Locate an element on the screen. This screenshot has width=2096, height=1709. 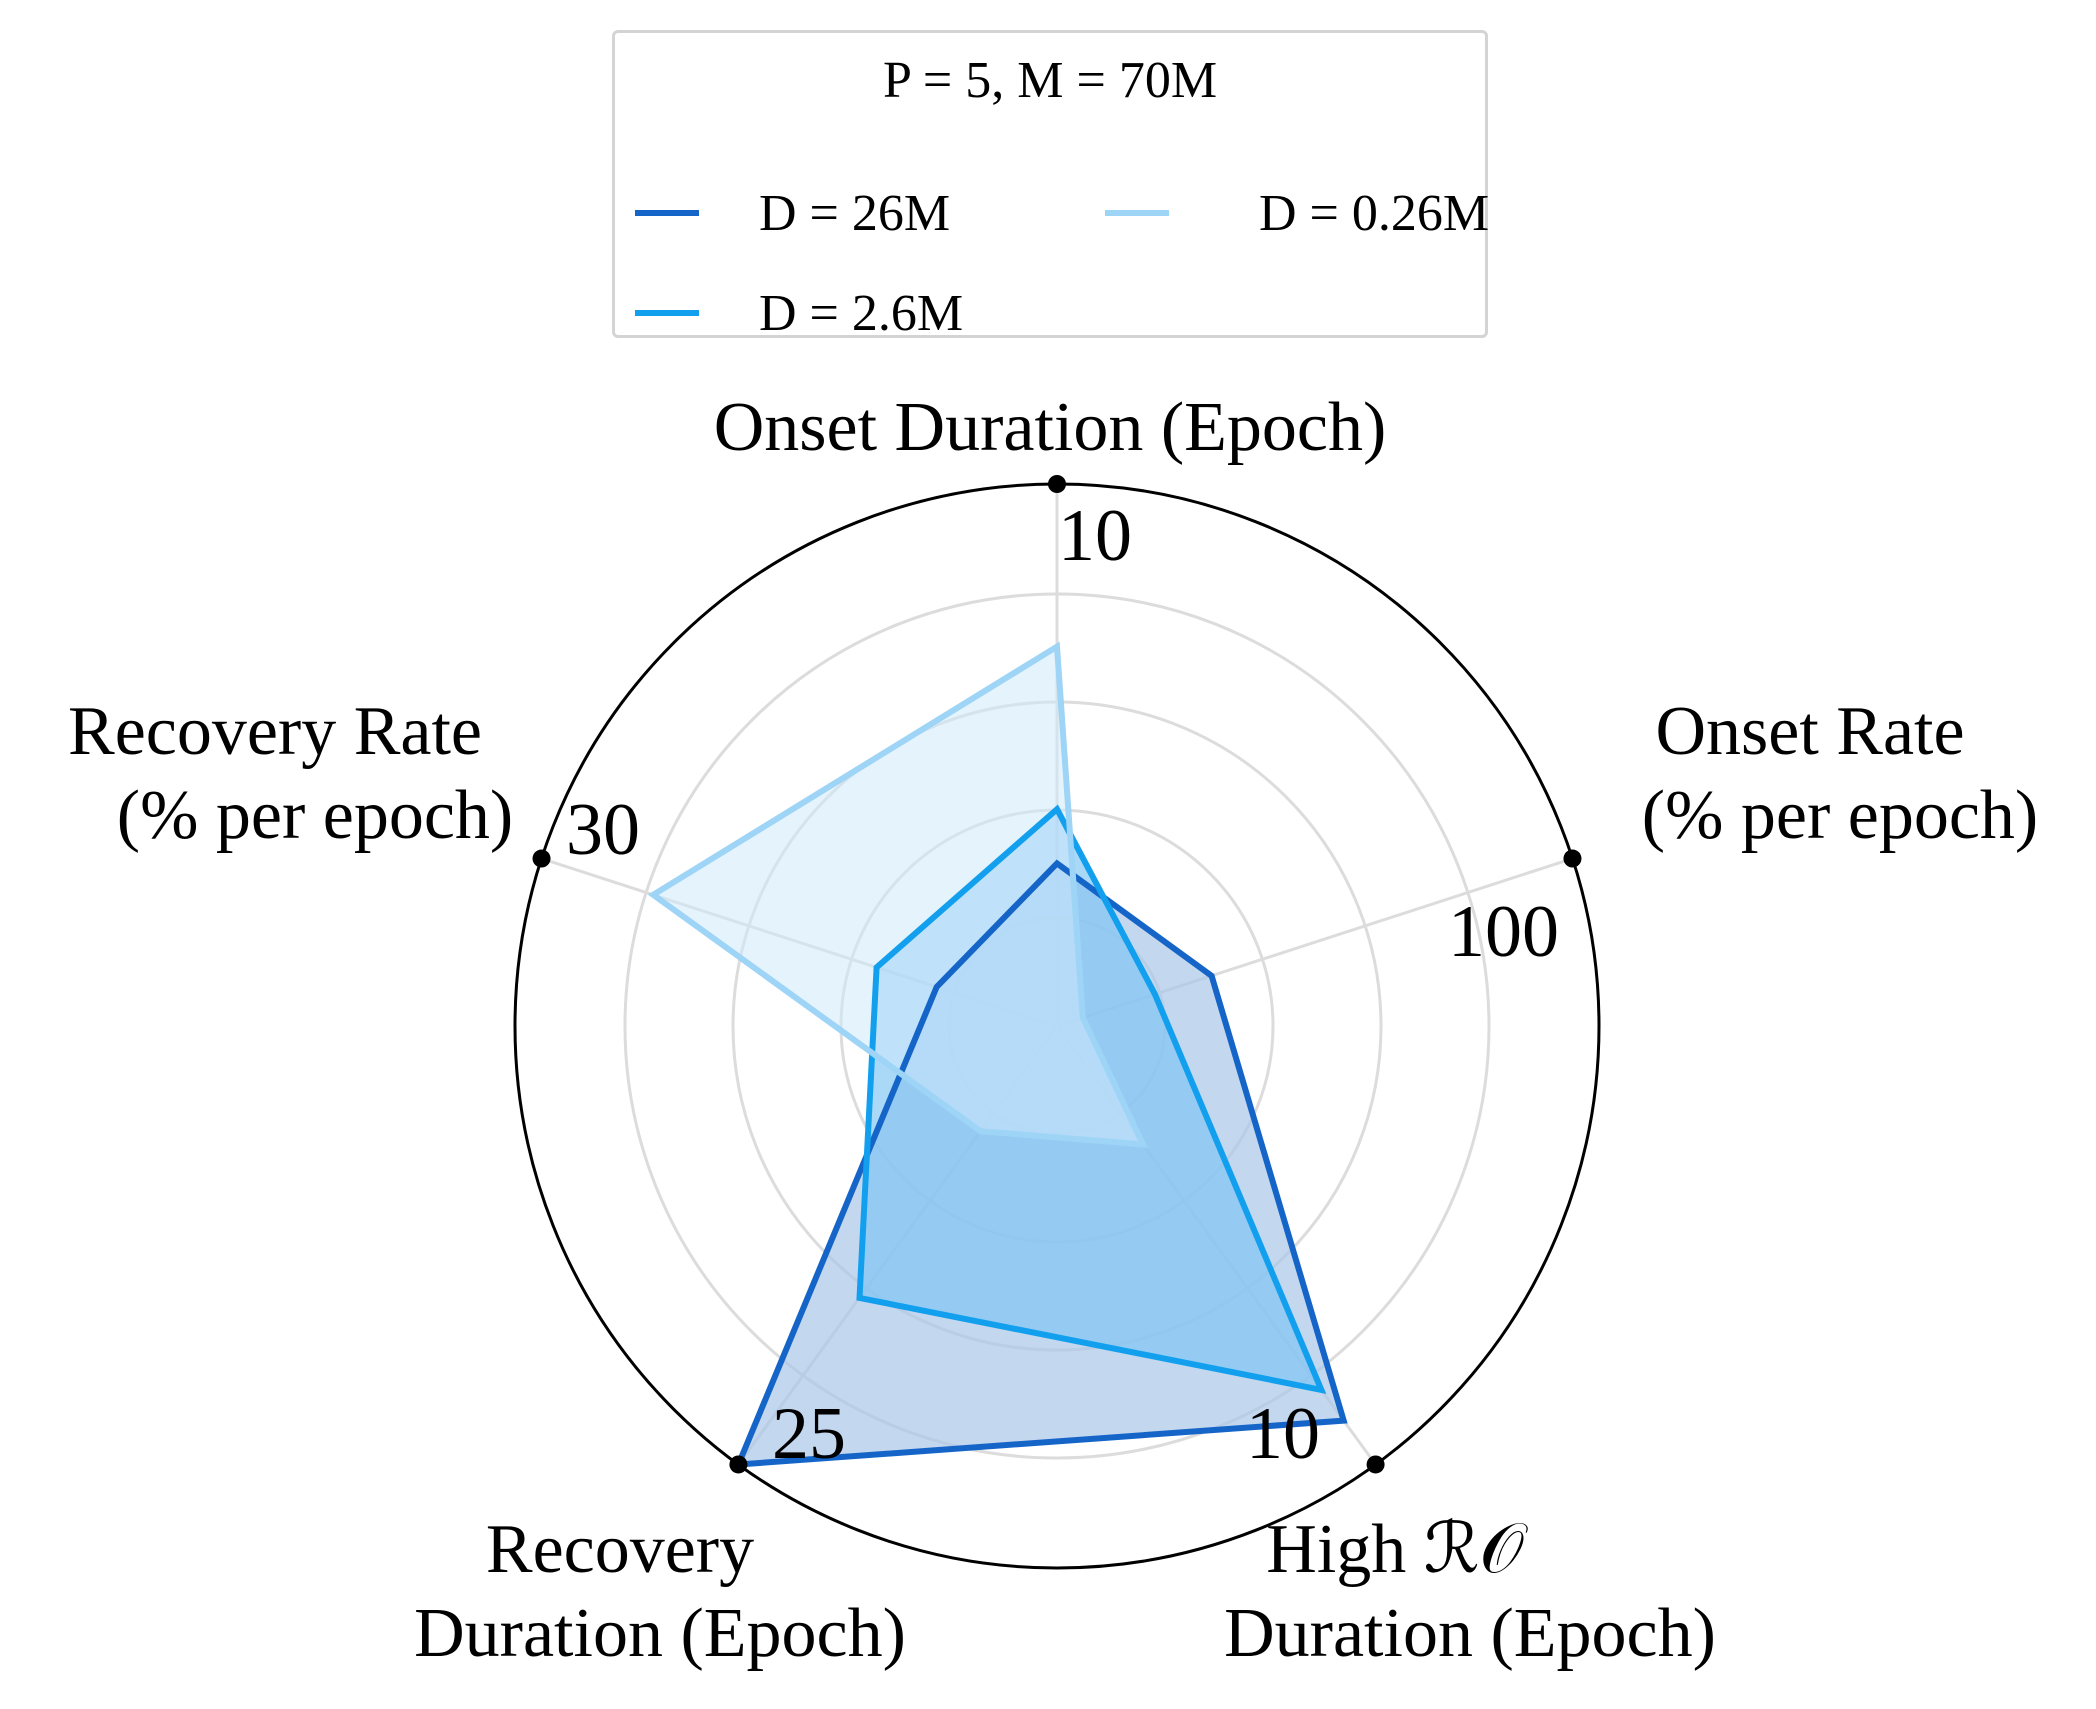
axis-label-high-ro-duration: High ℛ𝒪 Duration (Epoch) is located at coordinates (1470, 1592).